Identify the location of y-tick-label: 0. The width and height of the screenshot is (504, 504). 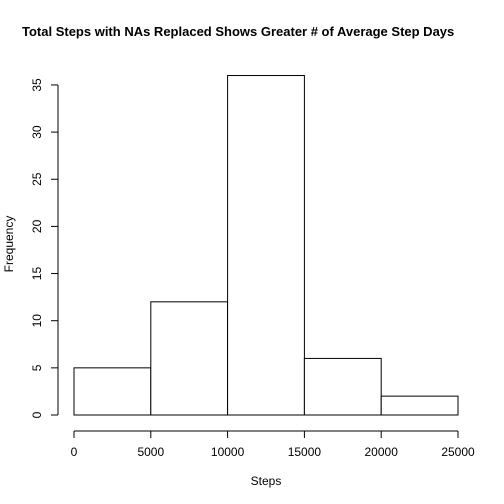
(37, 414).